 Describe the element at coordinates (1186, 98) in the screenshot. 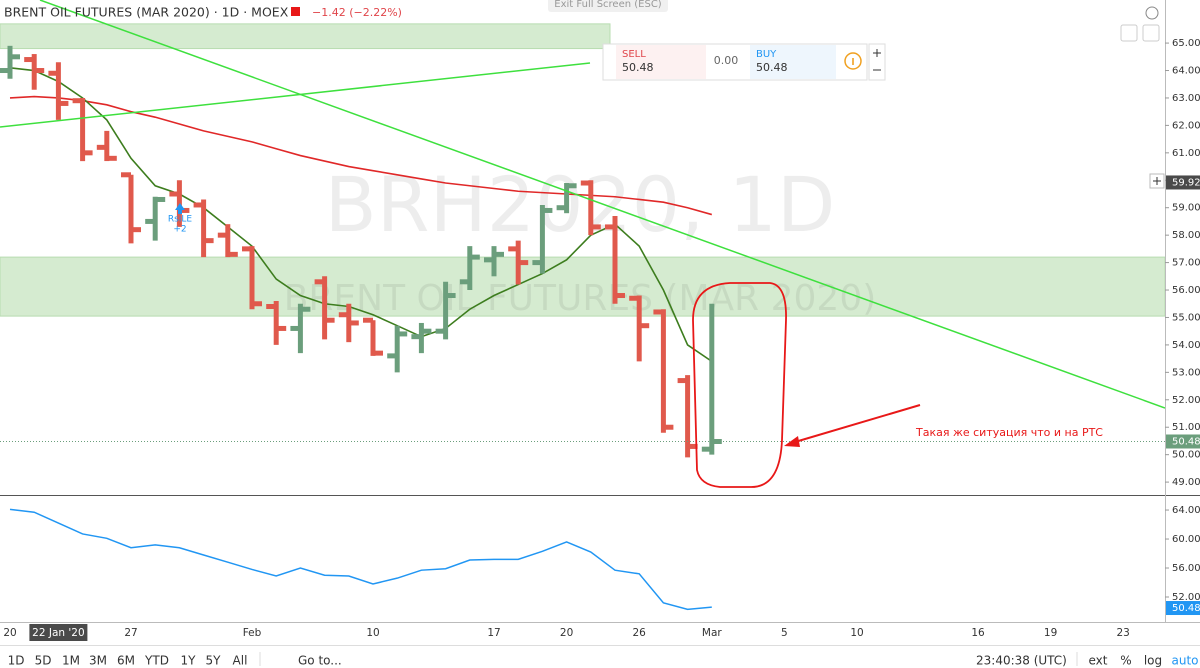

I see `y-tick-label: 63.00` at that location.